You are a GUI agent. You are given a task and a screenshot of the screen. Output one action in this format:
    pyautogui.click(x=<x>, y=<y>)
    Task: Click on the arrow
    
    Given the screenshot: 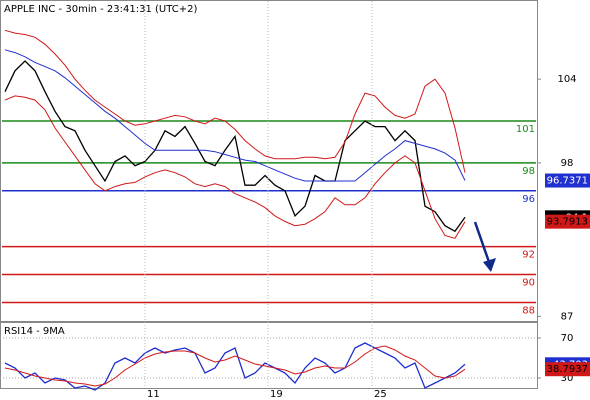 What is the action you would take?
    pyautogui.click(x=484, y=246)
    